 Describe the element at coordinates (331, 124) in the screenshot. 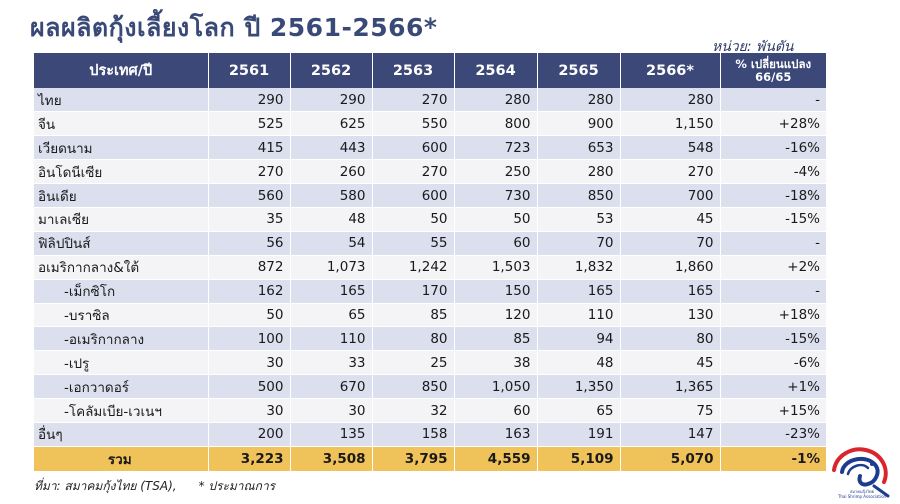

I see `row-value-cell: 625` at that location.